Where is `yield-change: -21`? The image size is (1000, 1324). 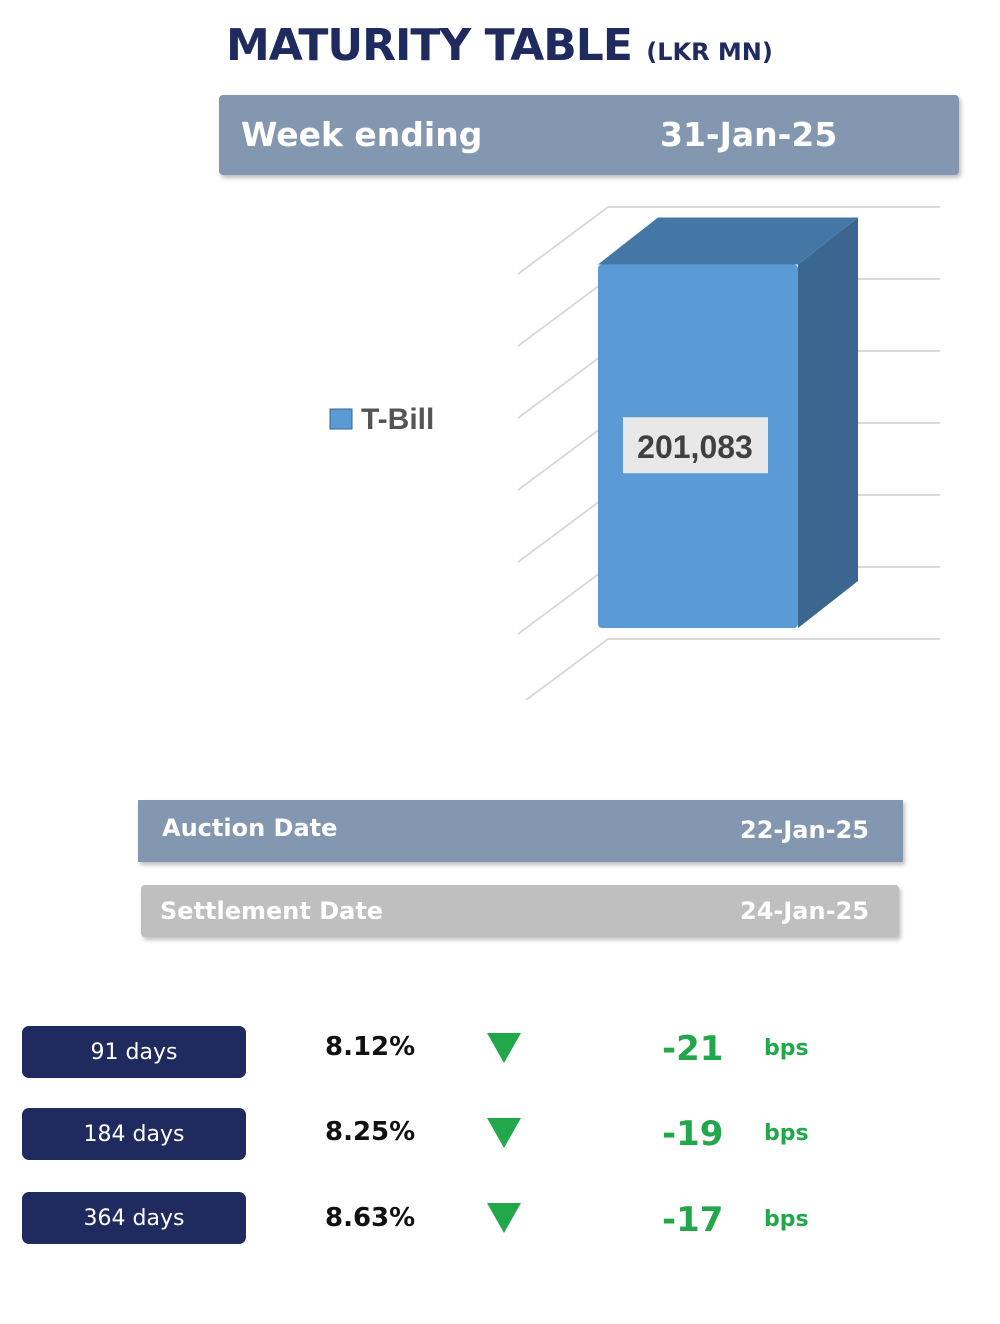
yield-change: -21 is located at coordinates (693, 1049).